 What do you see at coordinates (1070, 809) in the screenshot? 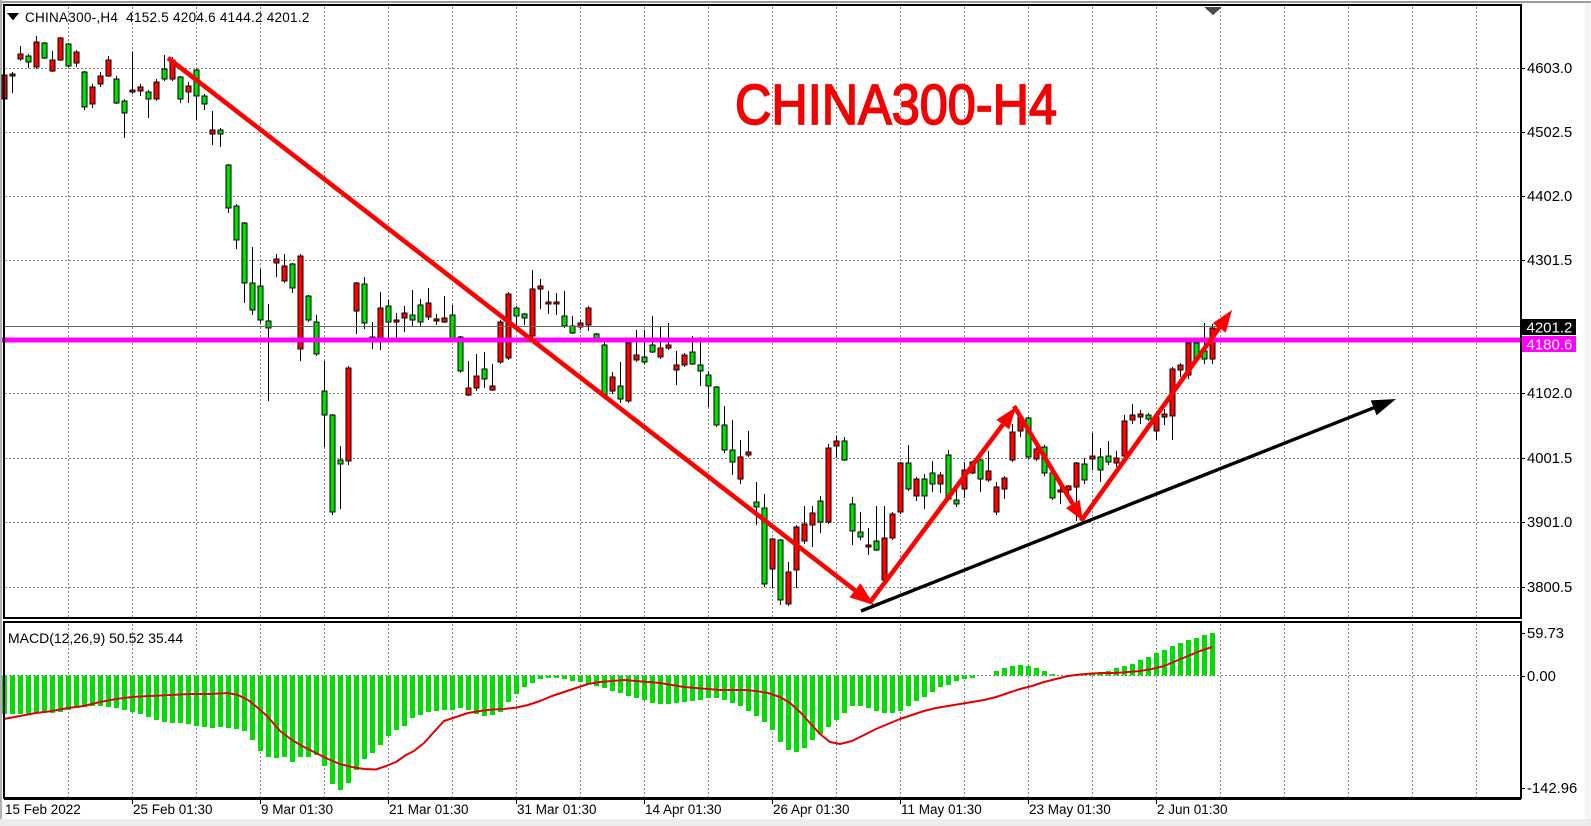
I see `svg-text: 23 May 01:30` at bounding box center [1070, 809].